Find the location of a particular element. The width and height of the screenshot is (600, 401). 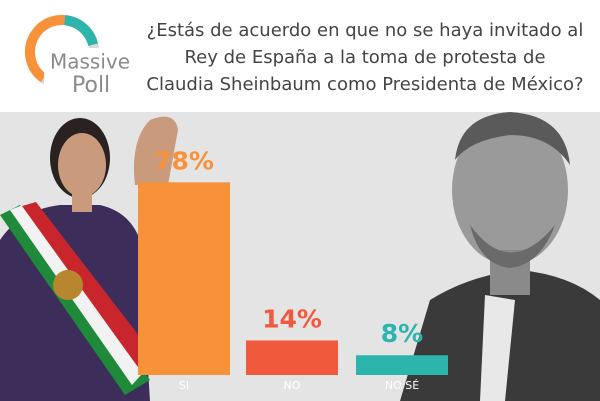

category-label: NO SÉ is located at coordinates (402, 385).